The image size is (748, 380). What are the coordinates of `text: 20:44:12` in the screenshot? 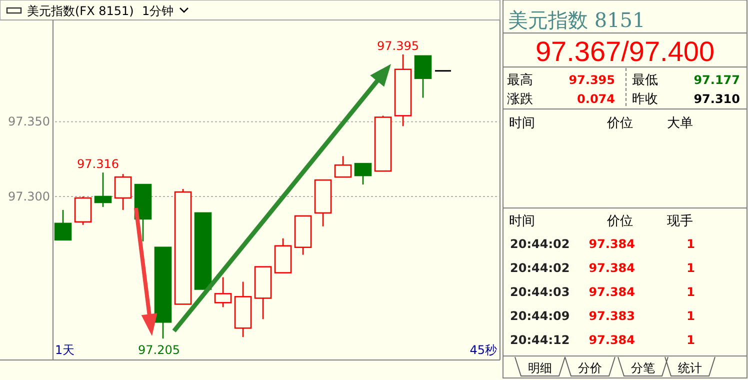 It's located at (540, 340).